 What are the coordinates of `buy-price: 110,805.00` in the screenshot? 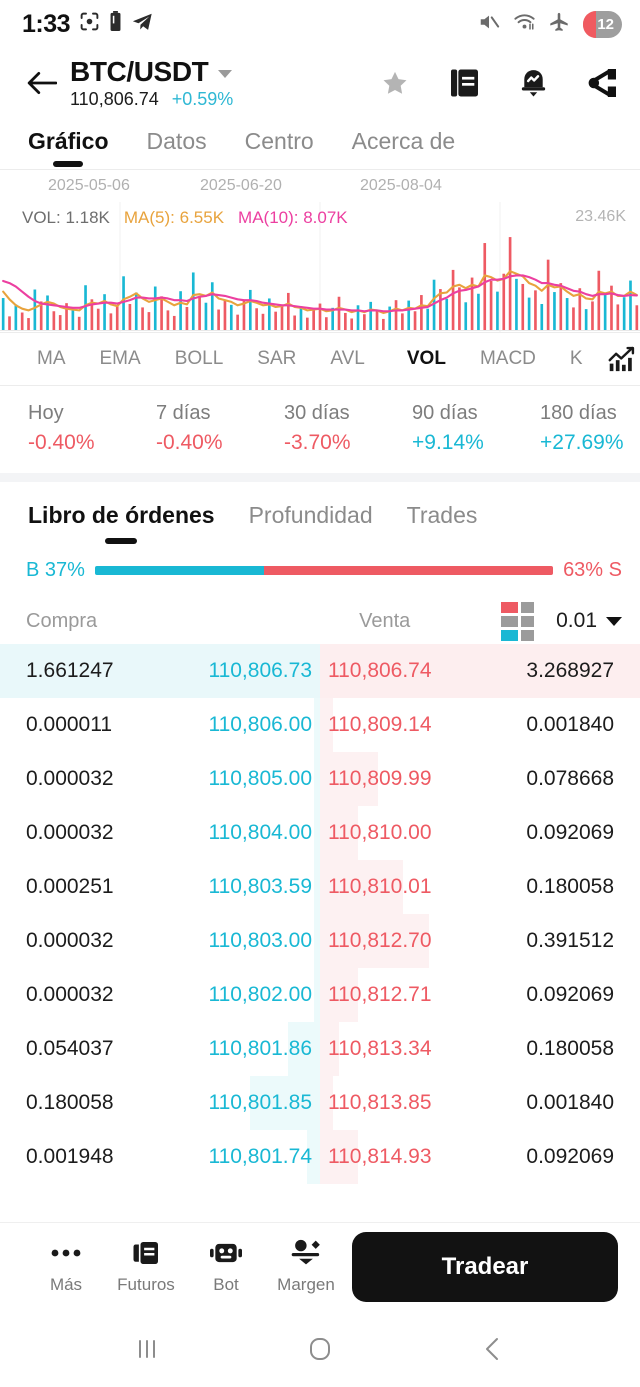 It's located at (260, 778).